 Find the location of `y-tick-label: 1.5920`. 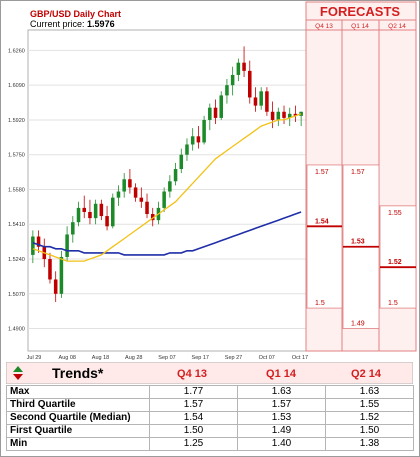

y-tick-label: 1.5920 is located at coordinates (16, 121).